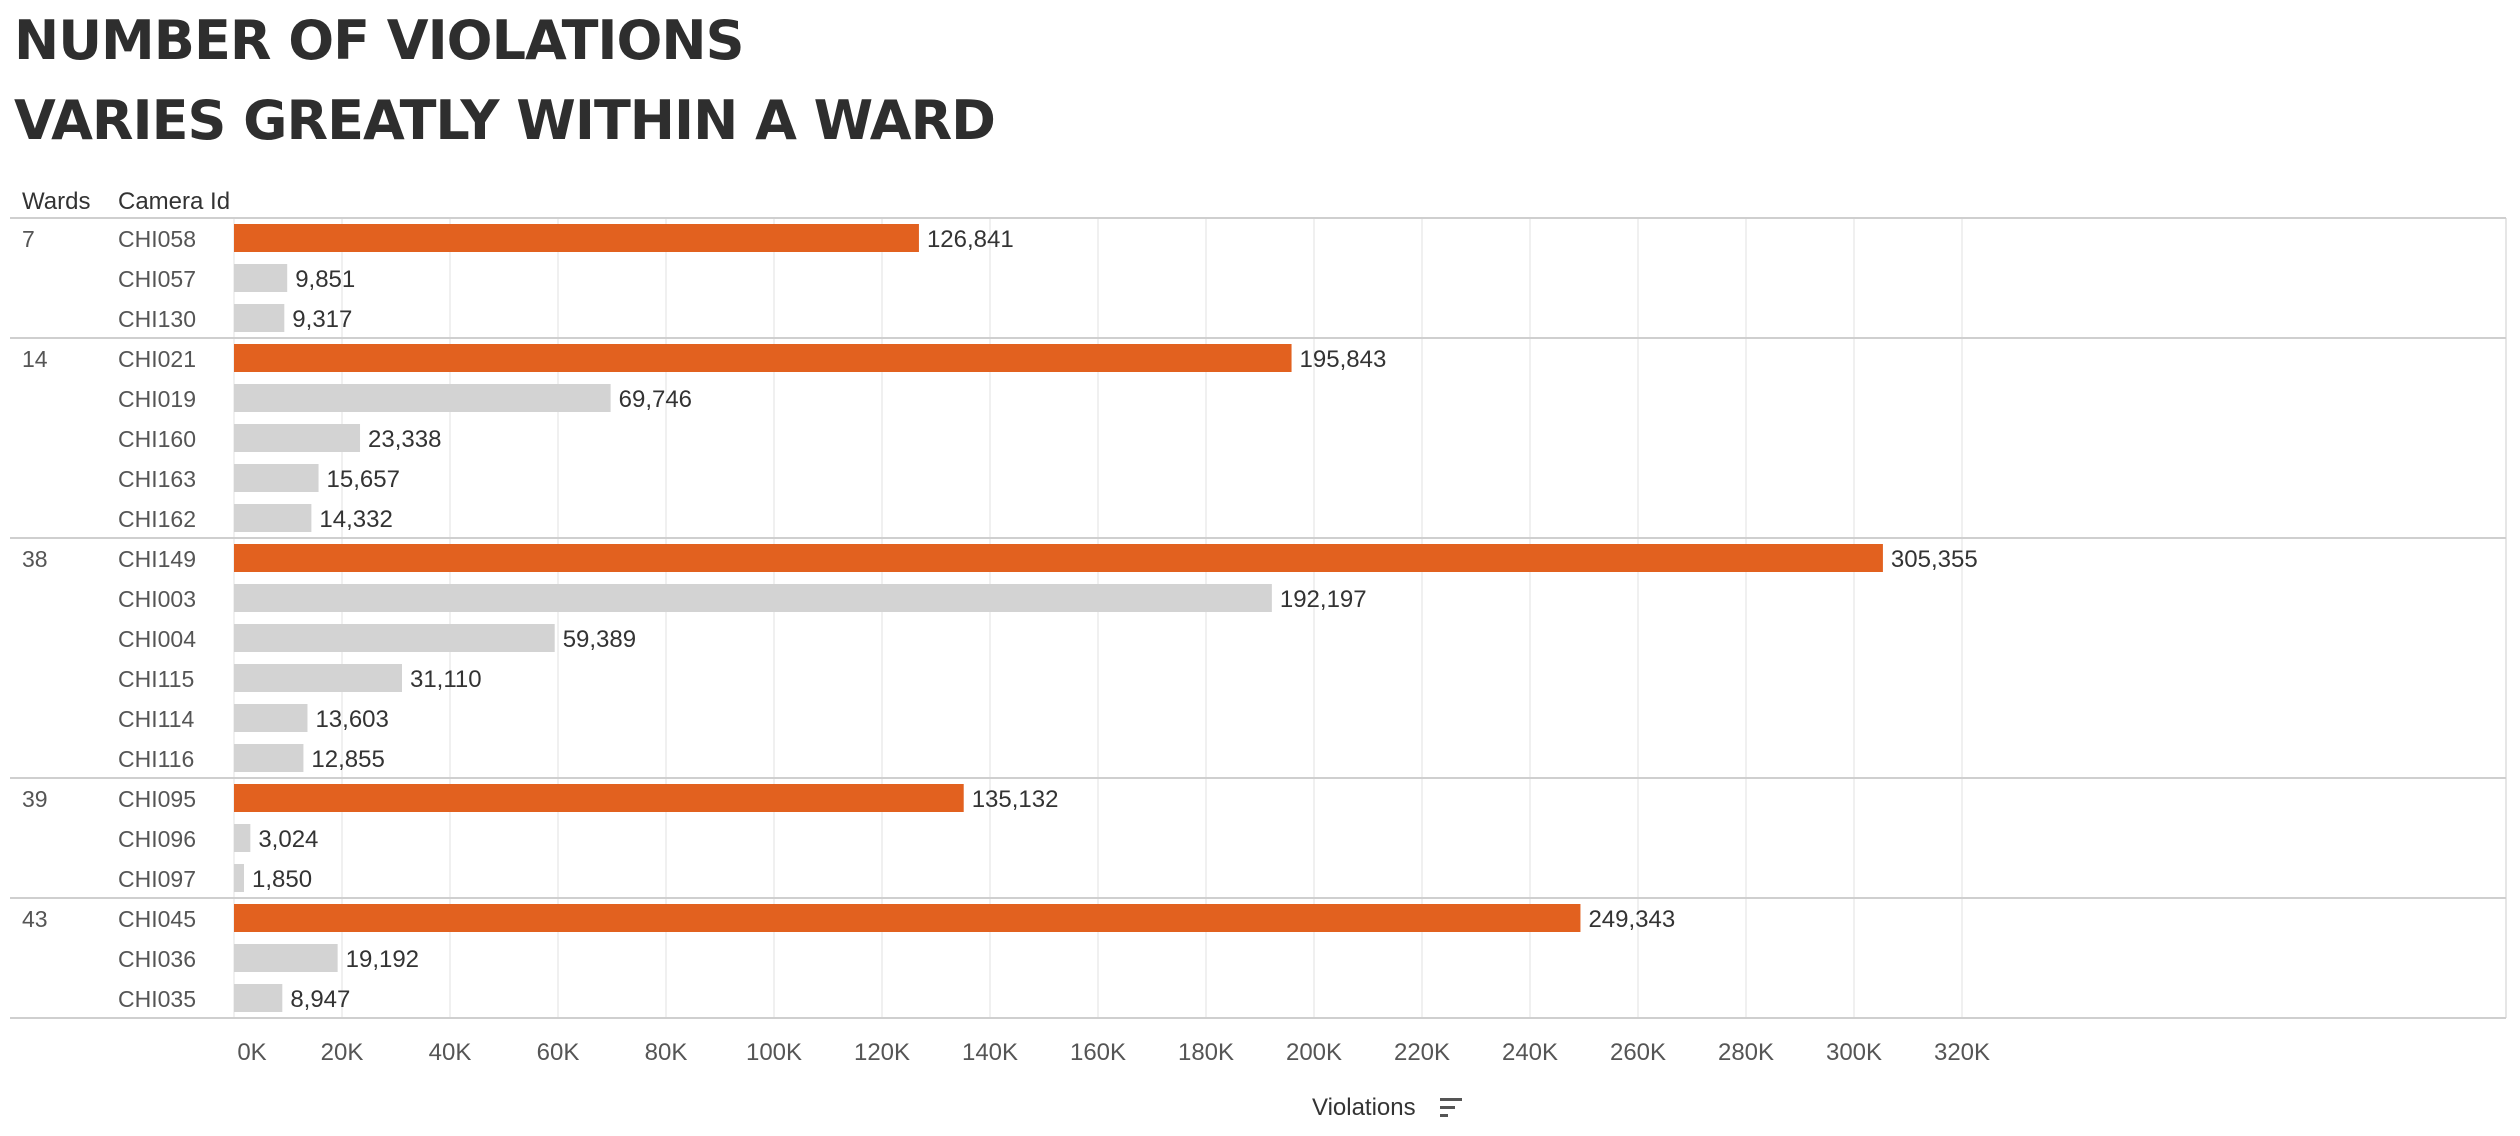  I want to click on x-tick-label: 120K, so click(882, 1052).